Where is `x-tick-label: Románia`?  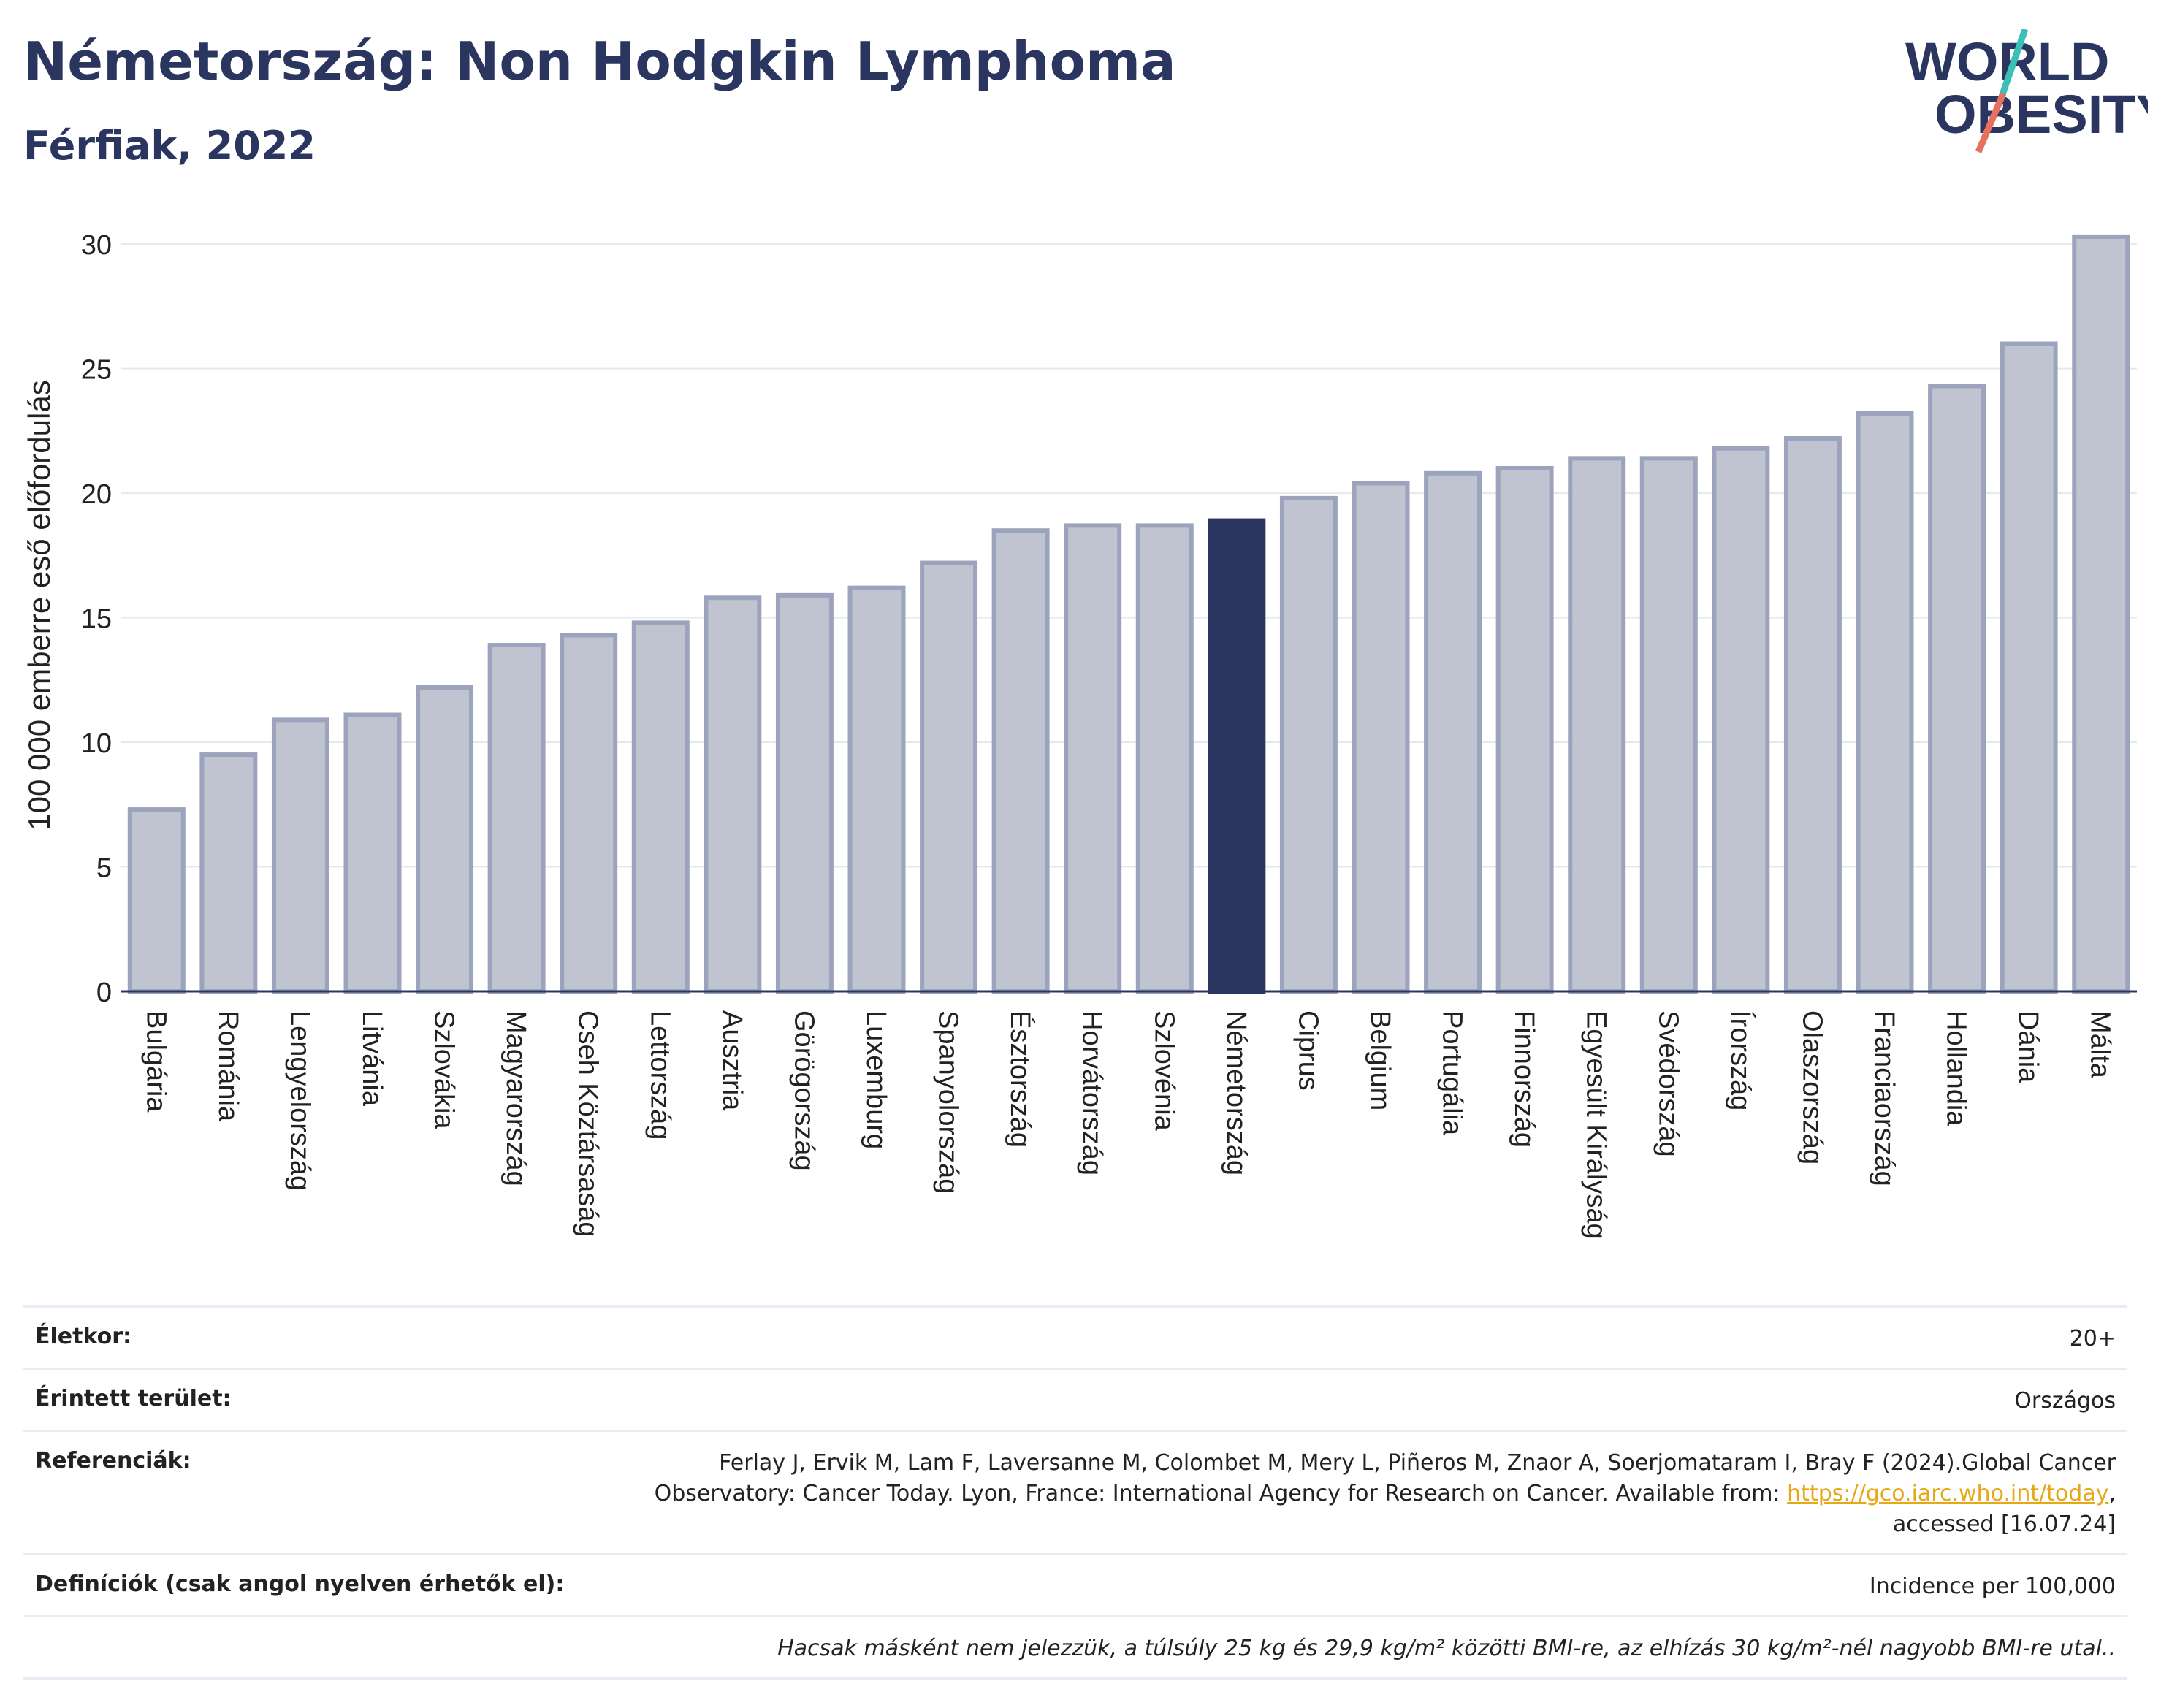 x-tick-label: Románia is located at coordinates (228, 1066).